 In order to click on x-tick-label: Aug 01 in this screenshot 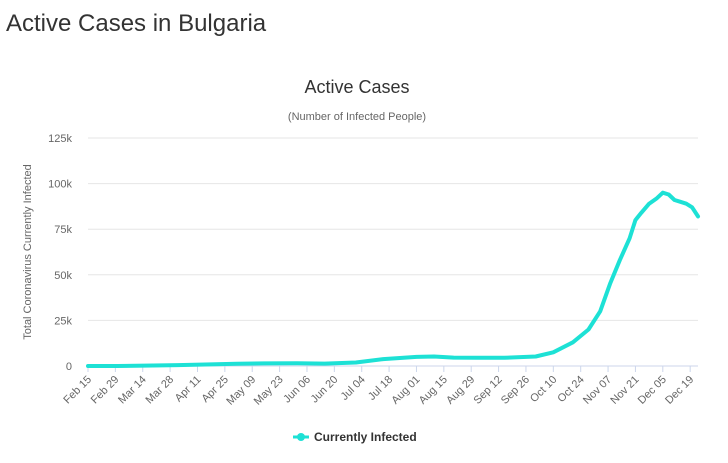, I will do `click(405, 390)`.